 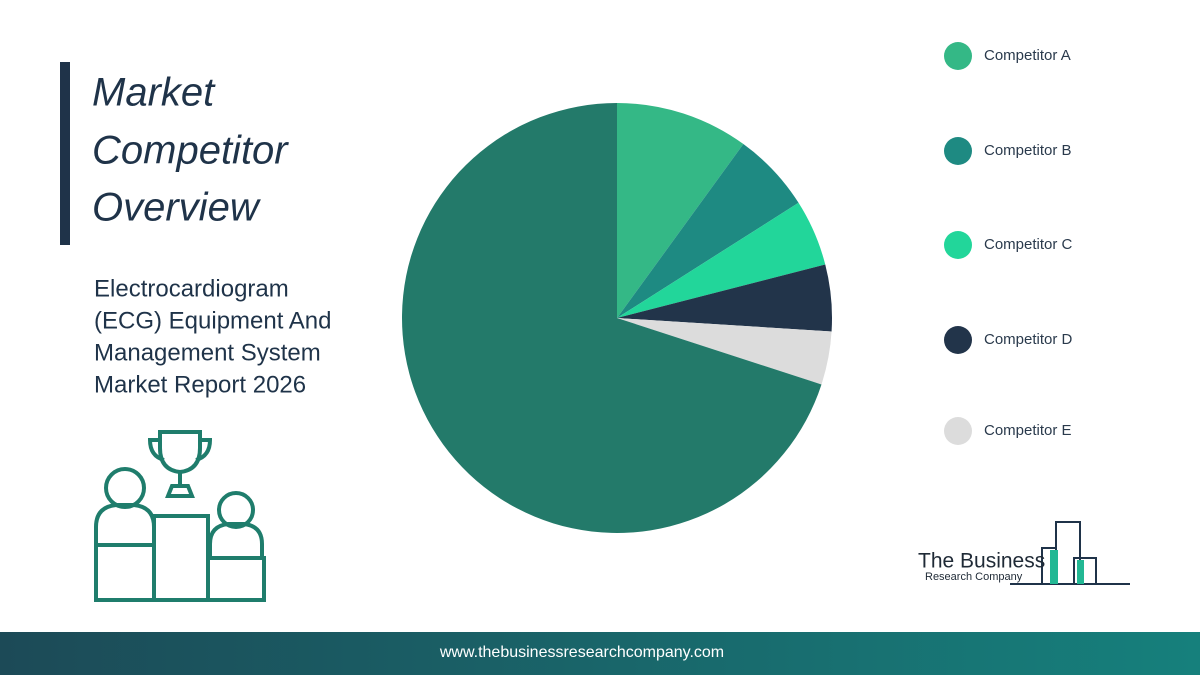 What do you see at coordinates (207, 352) in the screenshot?
I see `subtitle-line: Management System` at bounding box center [207, 352].